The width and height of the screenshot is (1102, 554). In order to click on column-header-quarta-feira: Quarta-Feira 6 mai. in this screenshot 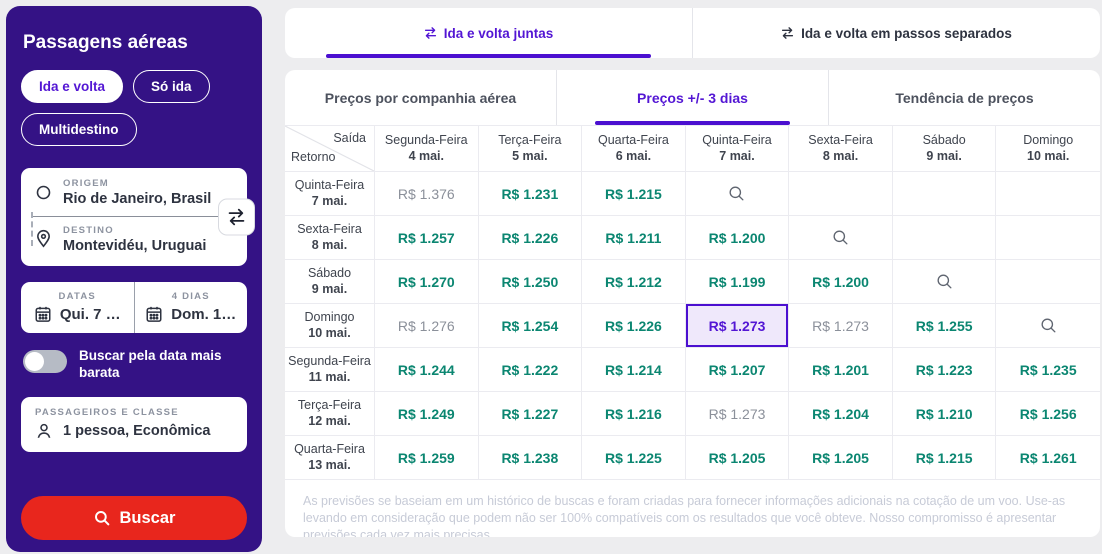, I will do `click(634, 149)`.